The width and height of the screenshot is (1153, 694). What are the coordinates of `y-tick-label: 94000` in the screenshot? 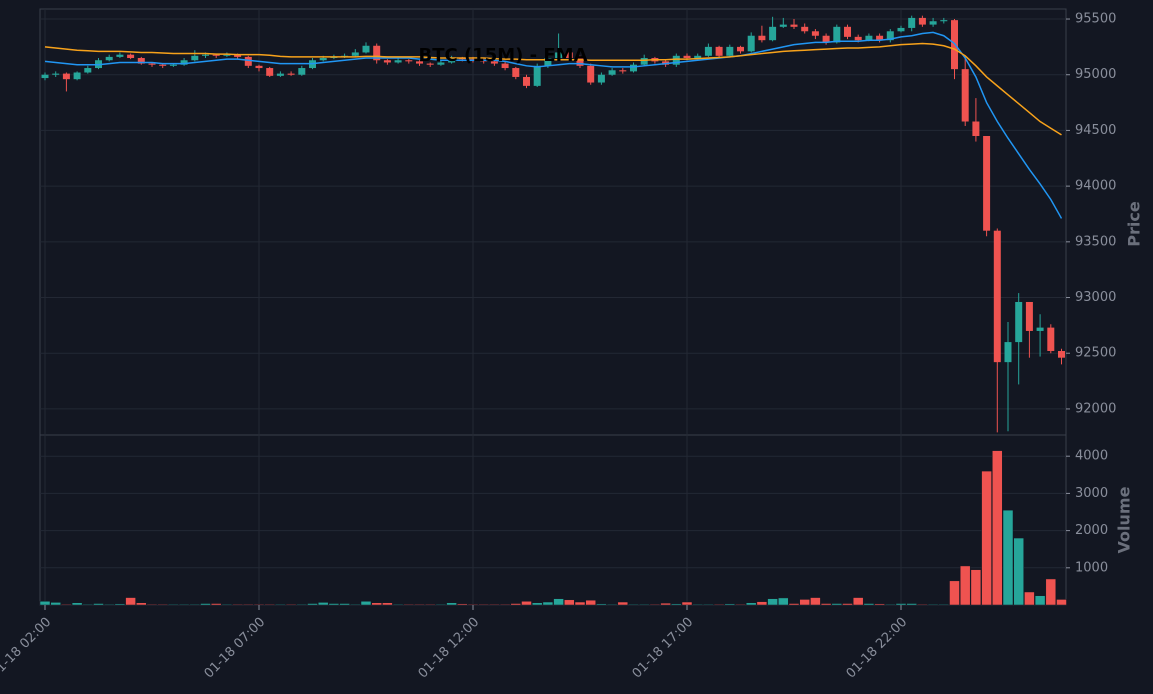 It's located at (1095, 186).